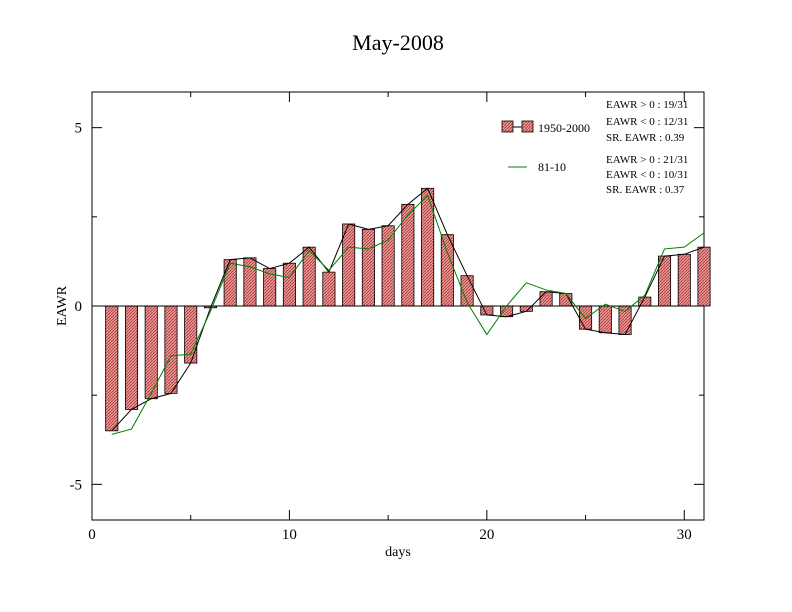 This screenshot has width=792, height=612. What do you see at coordinates (647, 160) in the screenshot?
I see `legend-stat: EAWR > 0 : 21/31` at bounding box center [647, 160].